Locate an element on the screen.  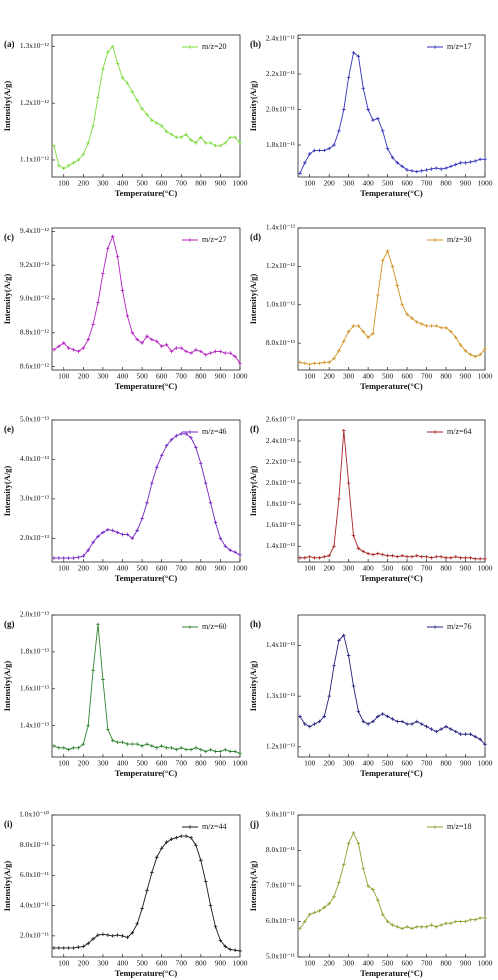
y-tick-label: 5.0x10⁻¹¹ is located at coordinates (280, 956).